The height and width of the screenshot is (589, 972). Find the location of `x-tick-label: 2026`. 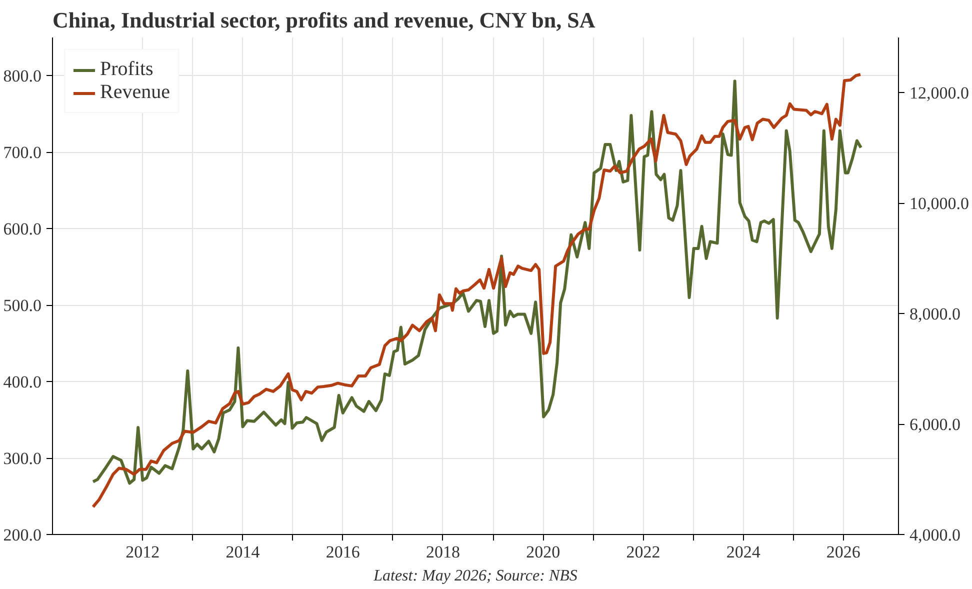

x-tick-label: 2026 is located at coordinates (843, 552).